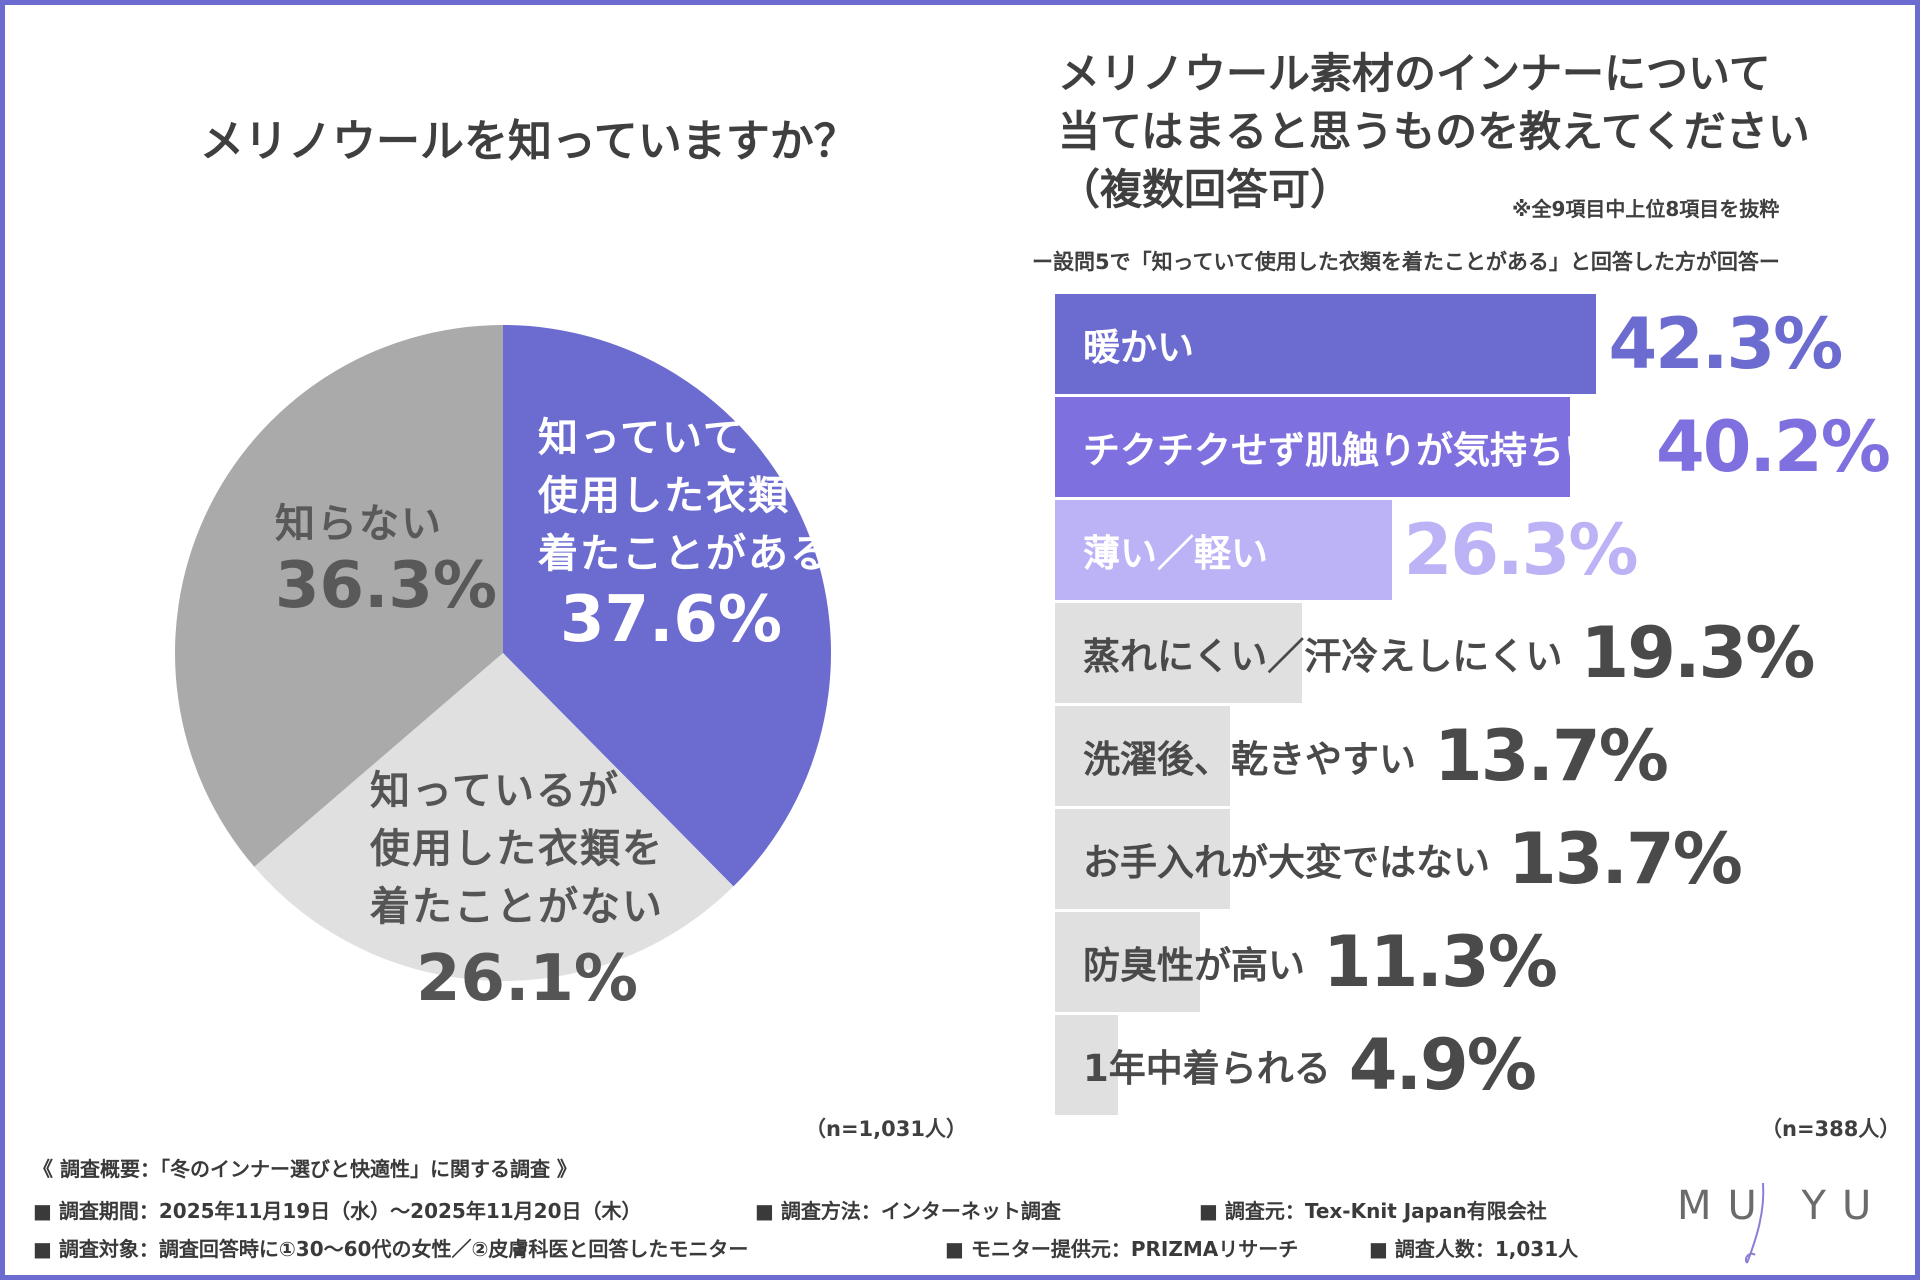 The image size is (1920, 1280). I want to click on bar-category-label: チクチクせず肌触りが気持ちいい, so click(1360, 450).